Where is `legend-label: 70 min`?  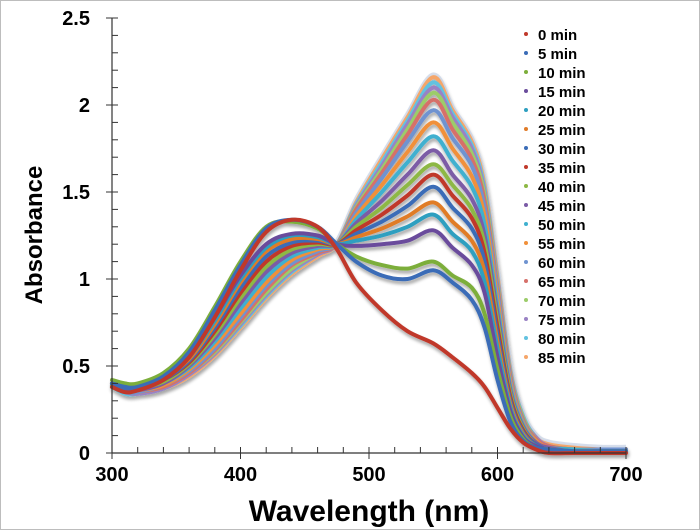 legend-label: 70 min is located at coordinates (562, 301).